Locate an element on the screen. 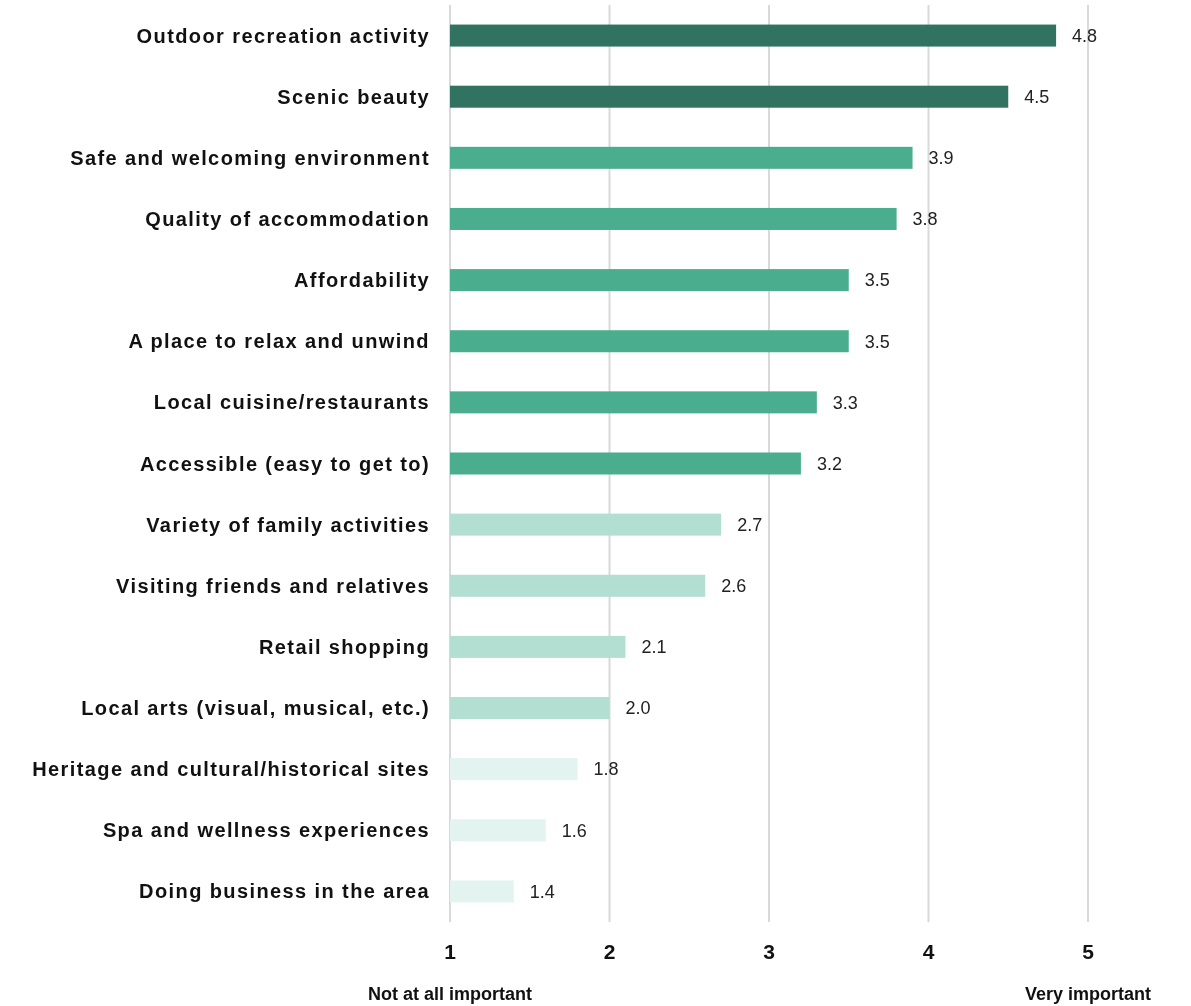 This screenshot has height=1006, width=1191. y-tick-label: Outdoor recreation activity is located at coordinates (283, 35).